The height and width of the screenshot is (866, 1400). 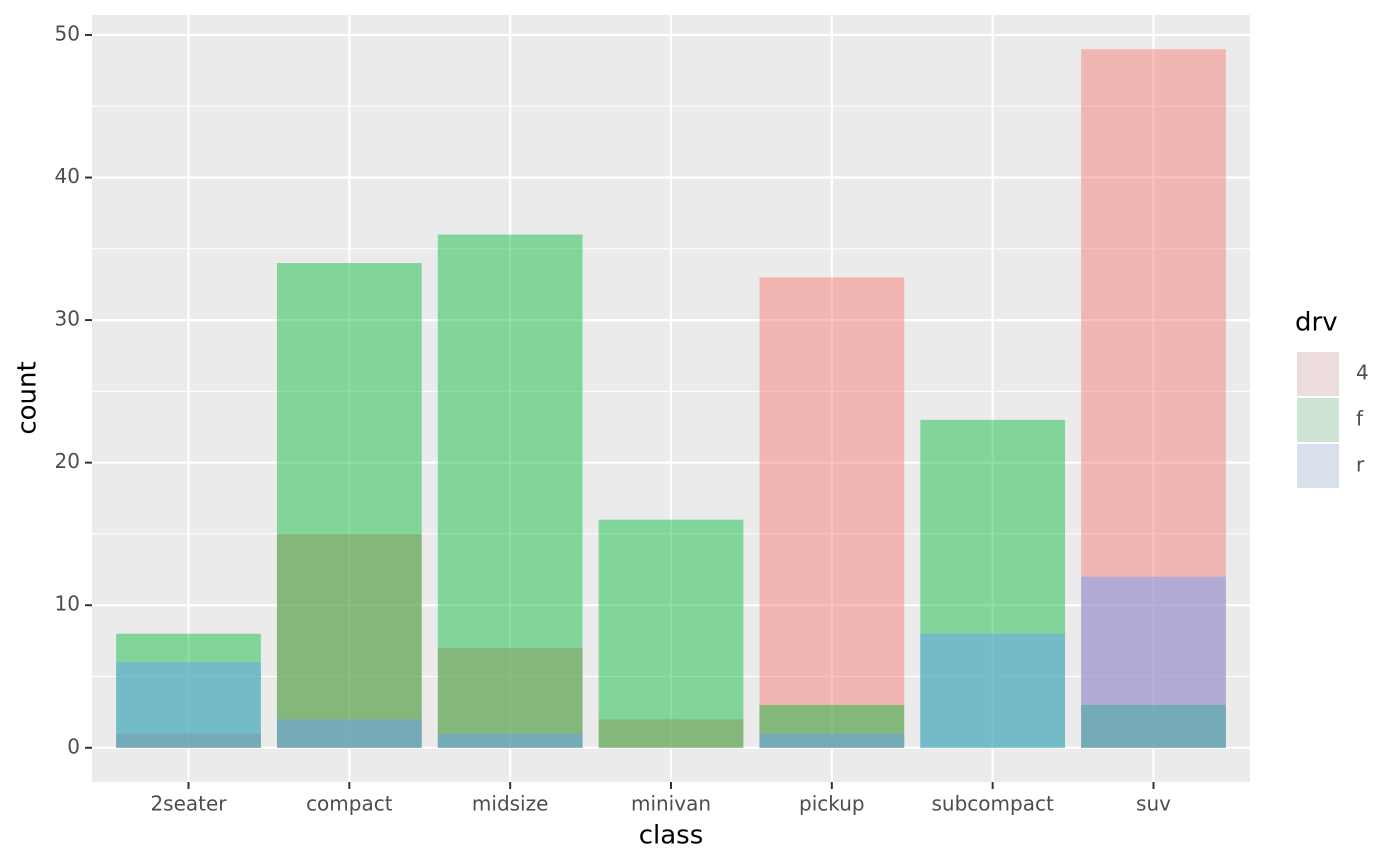 What do you see at coordinates (1360, 465) in the screenshot?
I see `legend-label: r` at bounding box center [1360, 465].